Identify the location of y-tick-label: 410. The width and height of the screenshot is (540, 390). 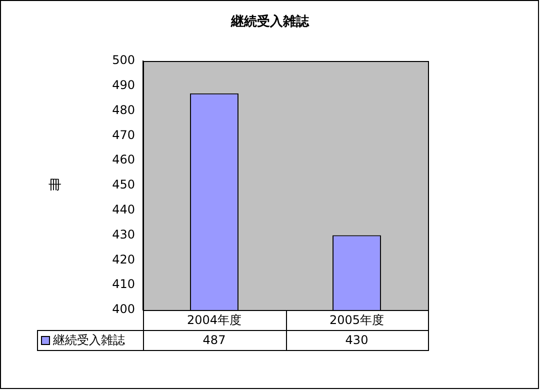
(123, 284).